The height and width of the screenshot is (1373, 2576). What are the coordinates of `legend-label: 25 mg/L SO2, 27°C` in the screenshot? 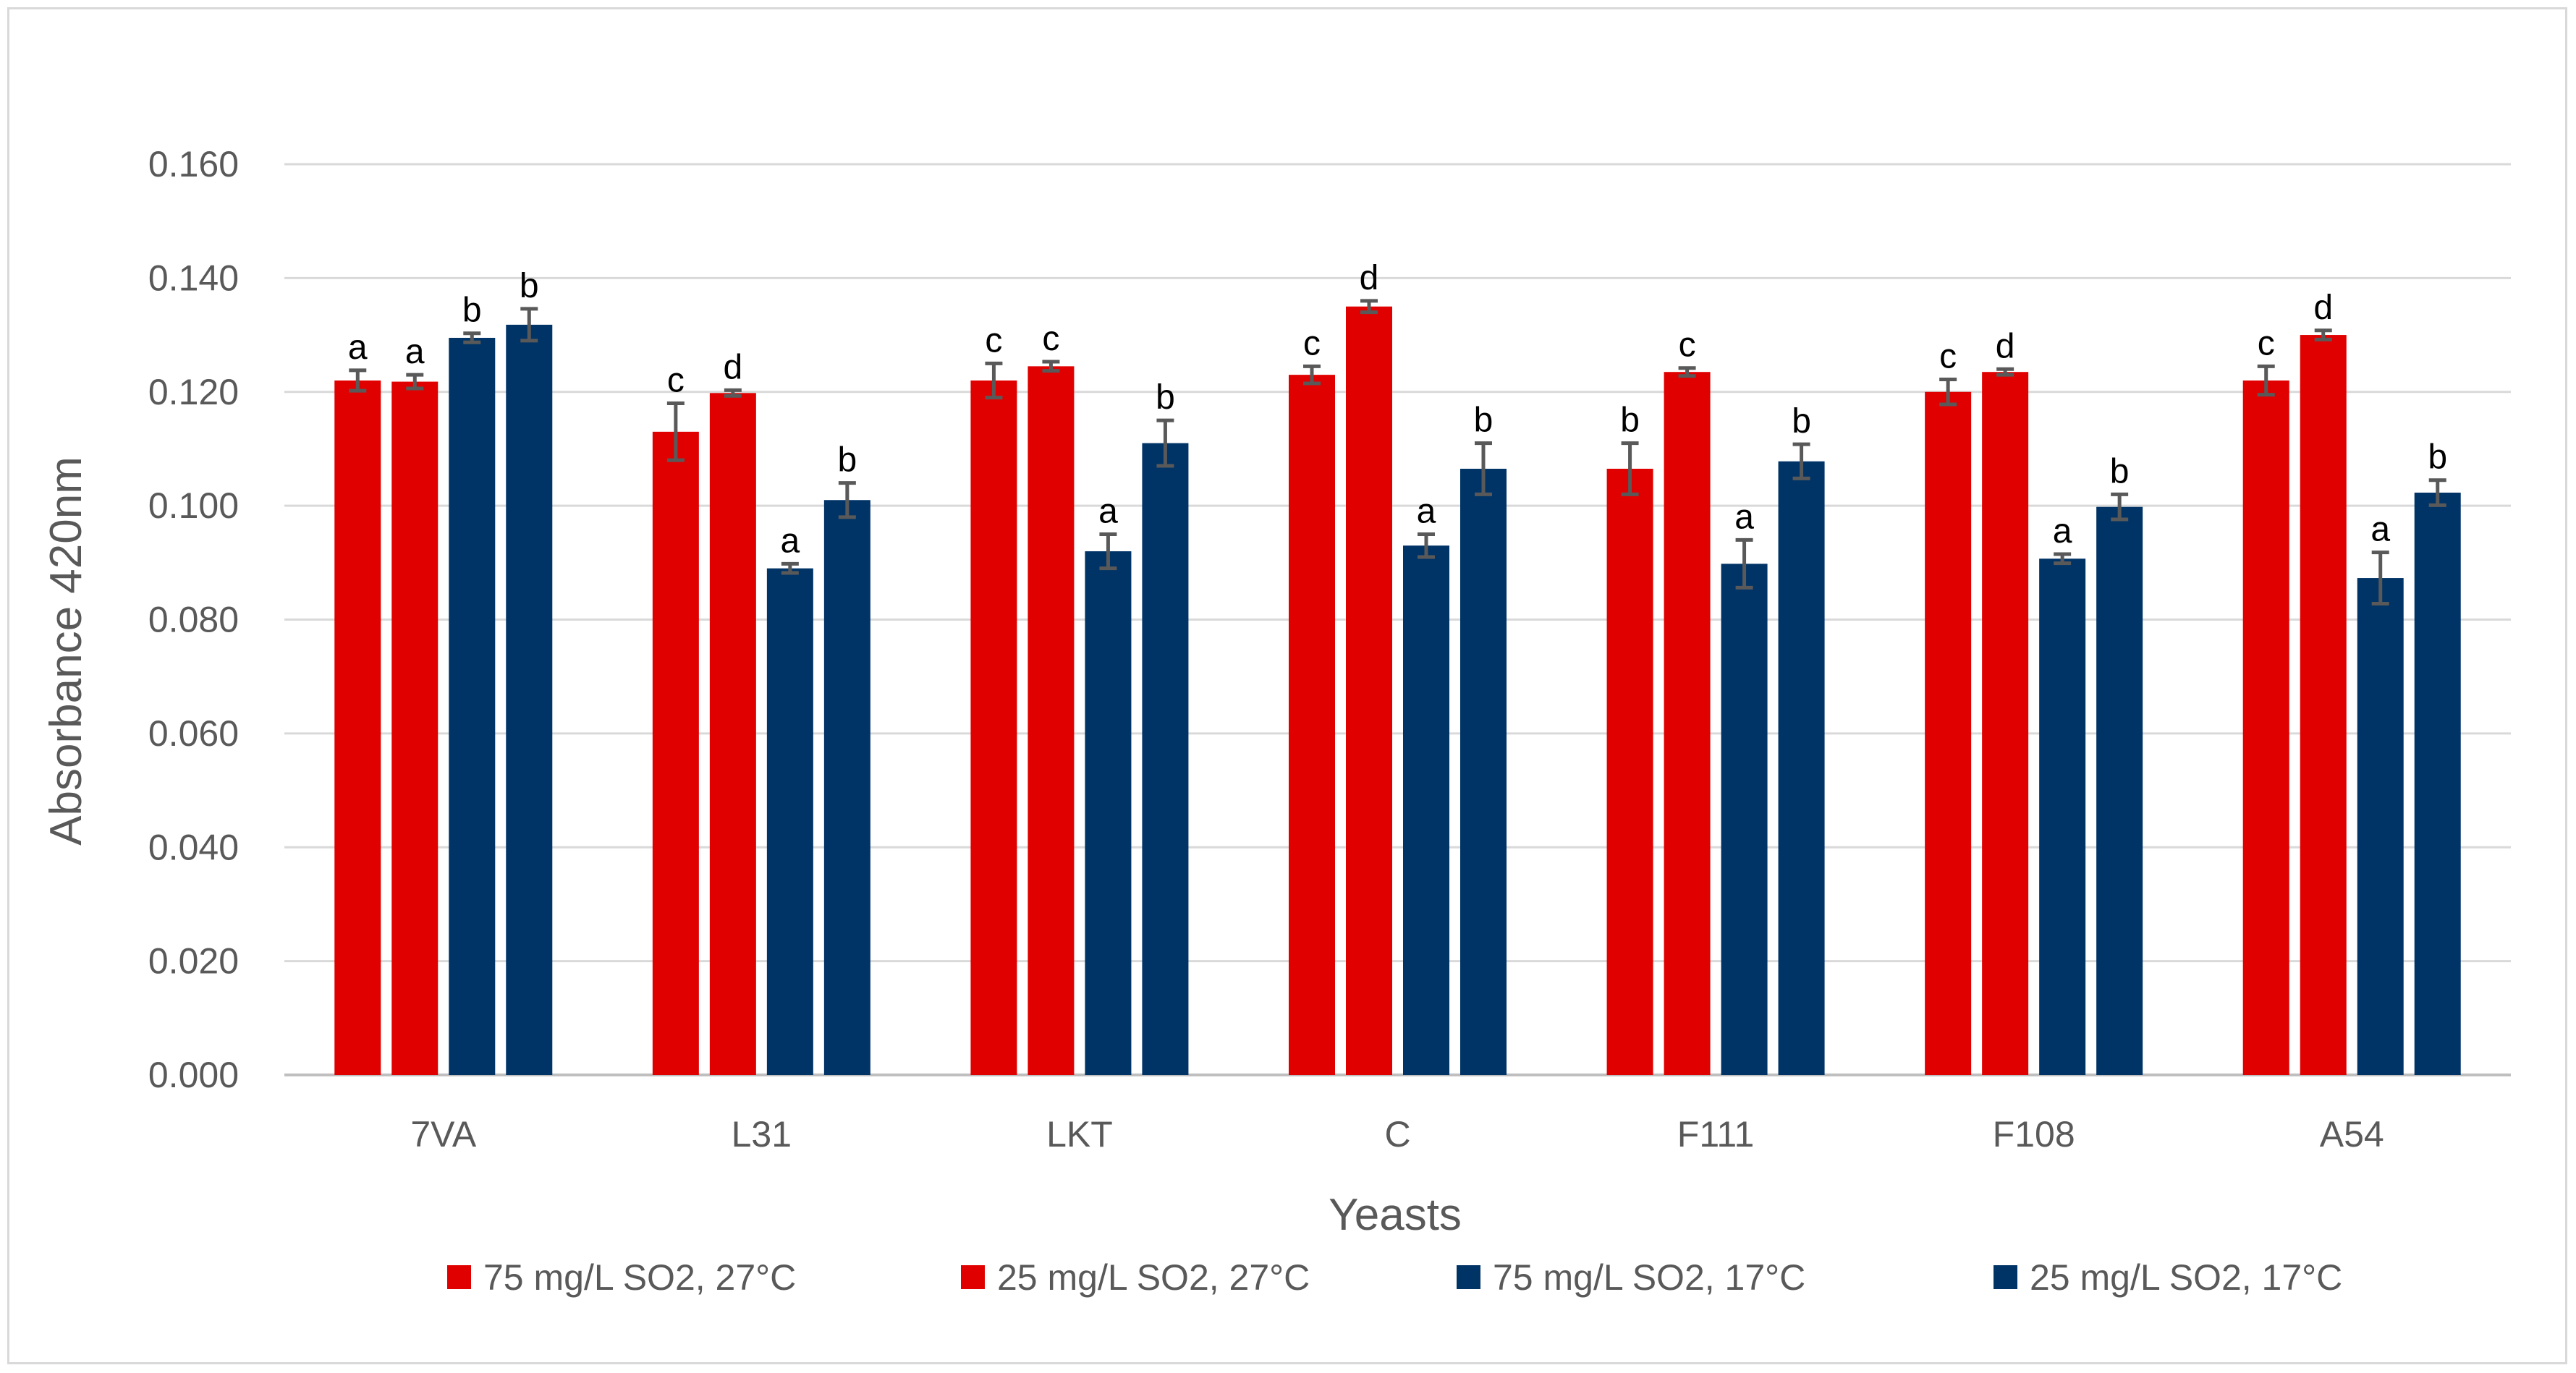 It's located at (1153, 1277).